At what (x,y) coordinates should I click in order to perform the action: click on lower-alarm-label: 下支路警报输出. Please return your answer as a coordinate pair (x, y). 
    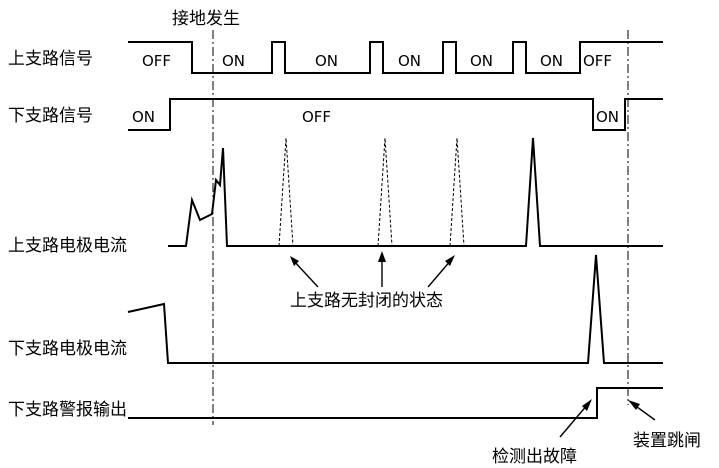
    Looking at the image, I should click on (67, 410).